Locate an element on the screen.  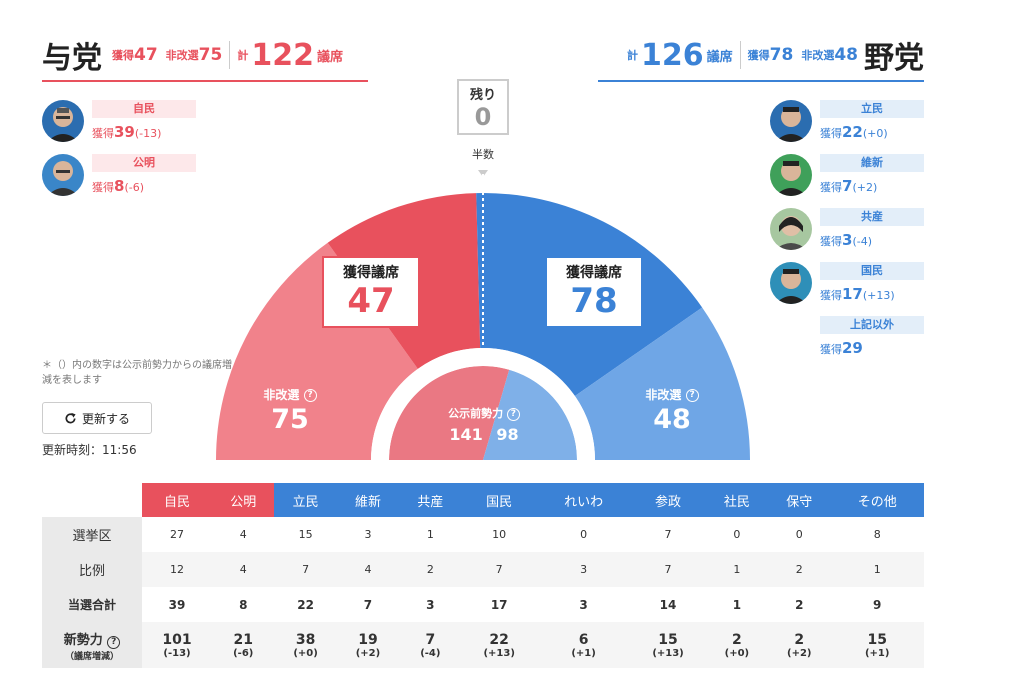
table-cell: 101 (-13) is located at coordinates (177, 645).